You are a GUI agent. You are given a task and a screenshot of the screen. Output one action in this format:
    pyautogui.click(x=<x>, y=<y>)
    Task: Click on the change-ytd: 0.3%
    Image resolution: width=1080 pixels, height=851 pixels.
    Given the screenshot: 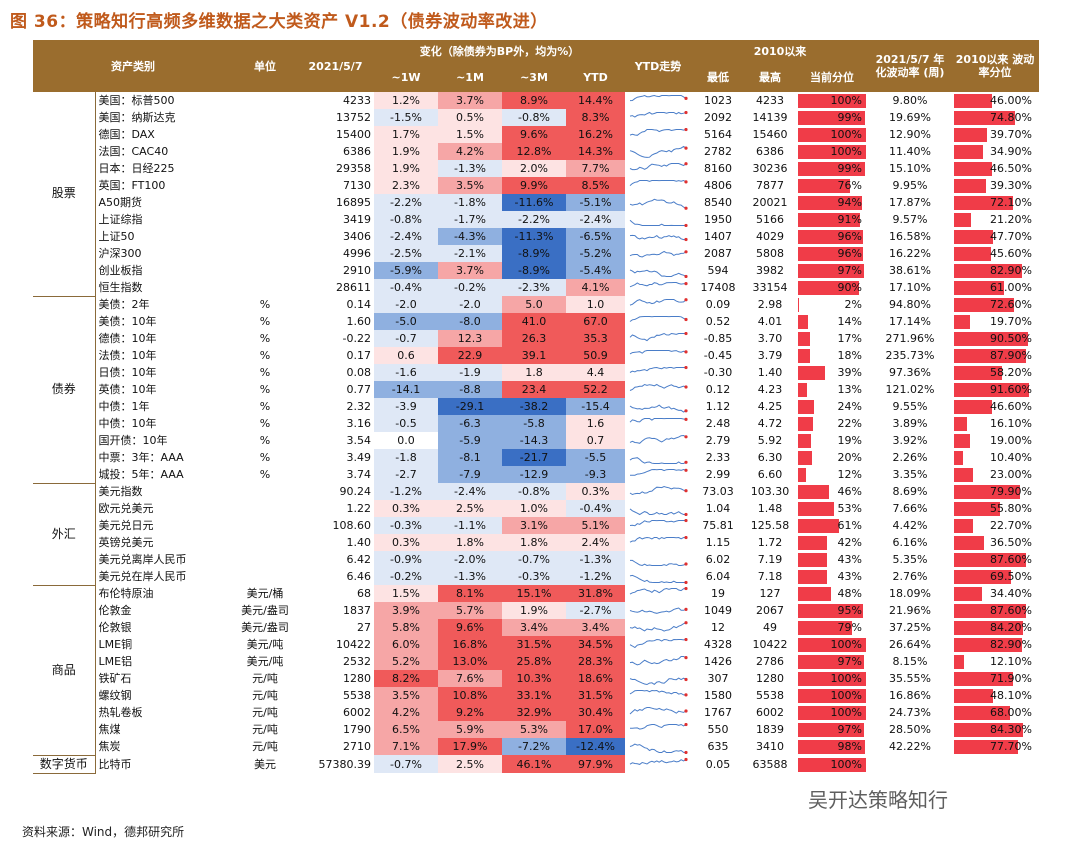 What is the action you would take?
    pyautogui.click(x=595, y=491)
    